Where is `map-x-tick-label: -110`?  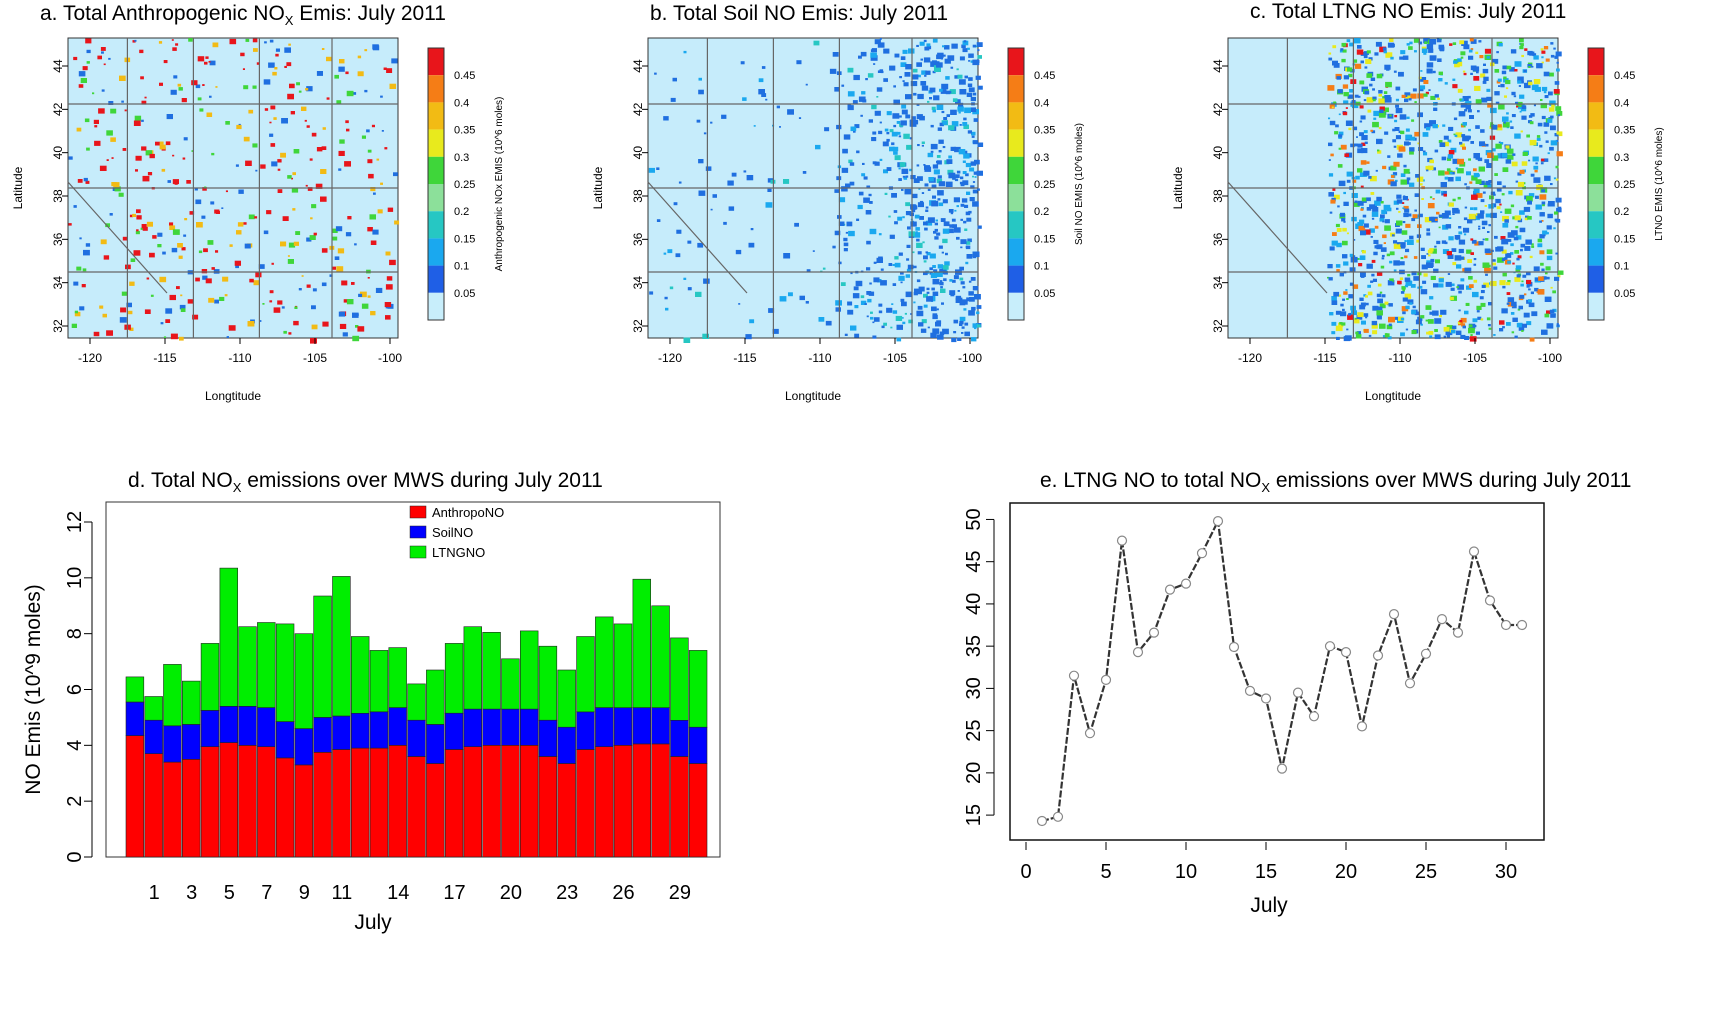 map-x-tick-label: -110 is located at coordinates (239, 358).